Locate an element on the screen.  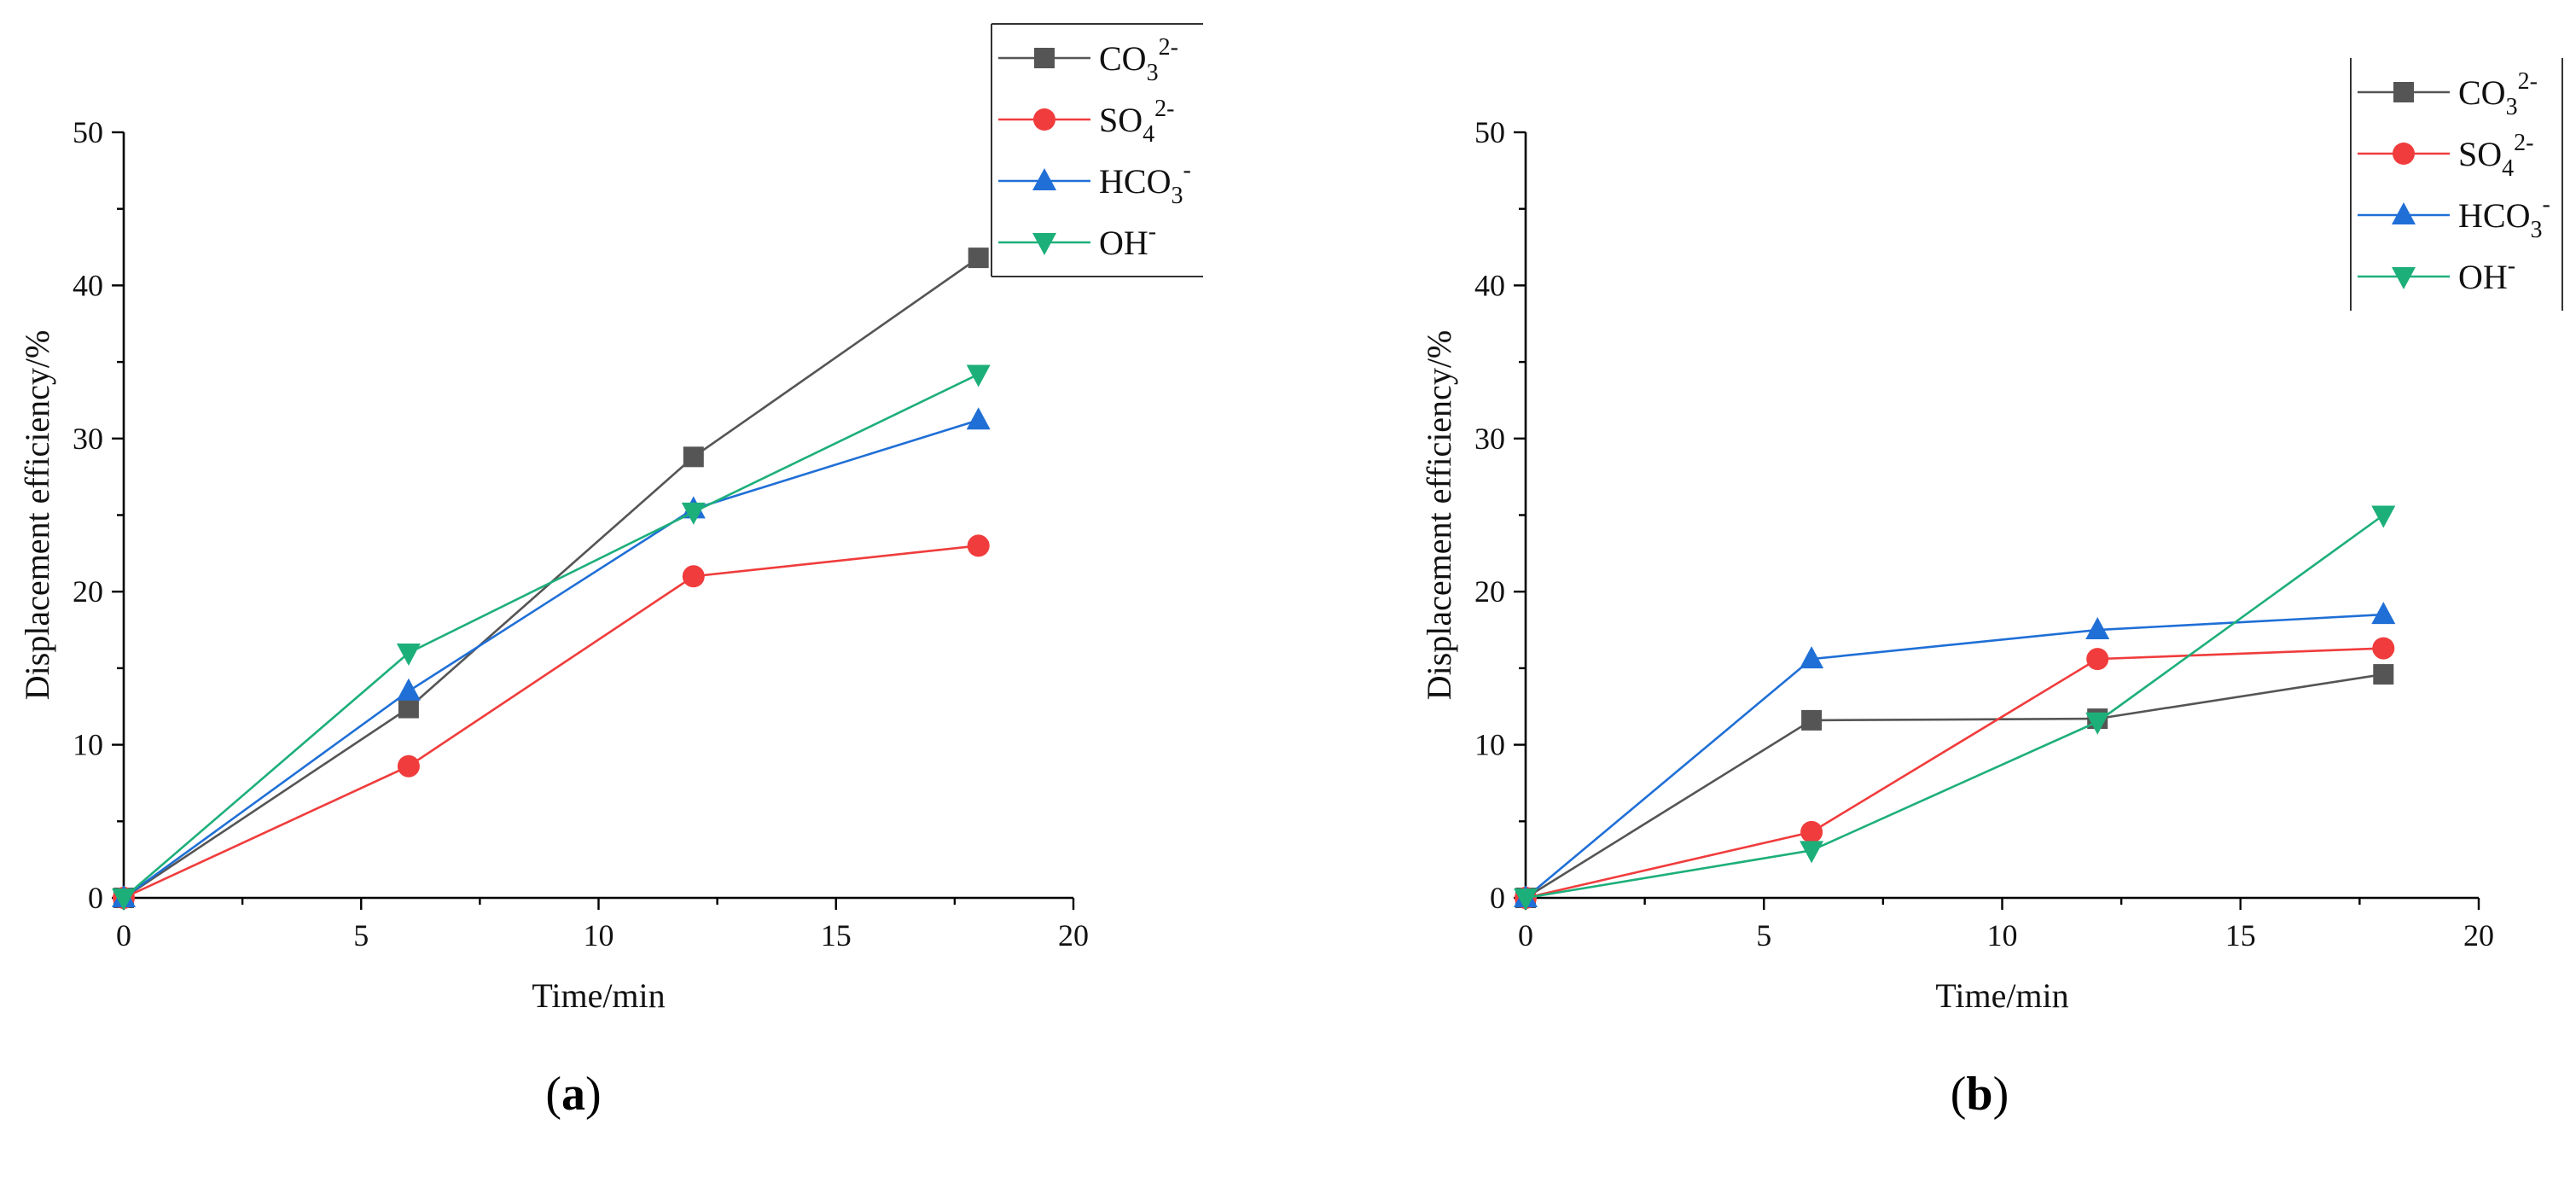
series-oh- is located at coordinates (1955, 708).